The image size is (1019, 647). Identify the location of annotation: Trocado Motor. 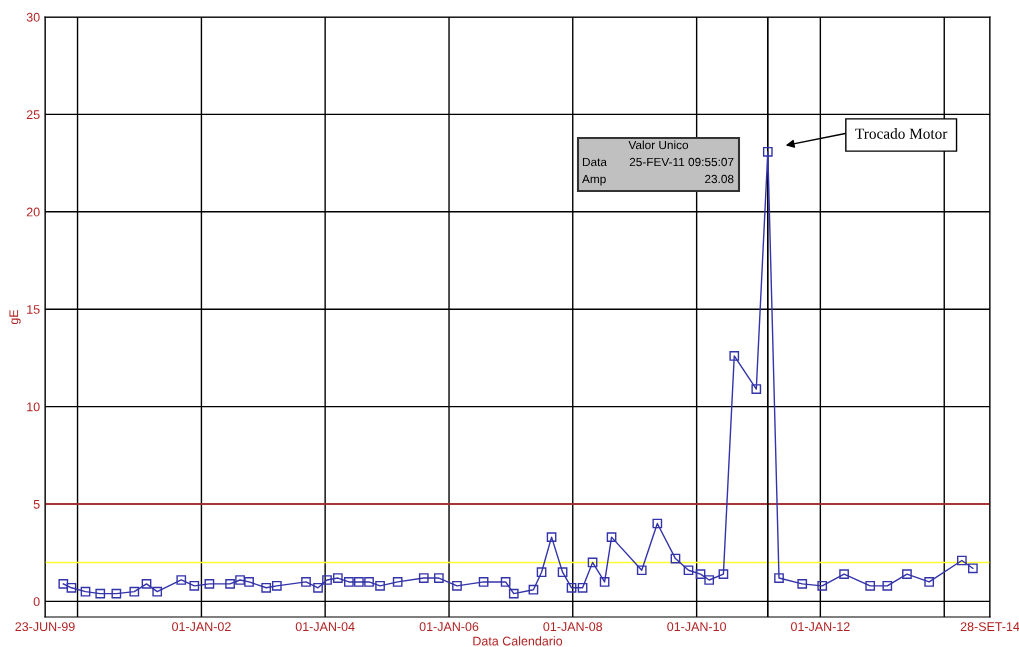
(901, 133).